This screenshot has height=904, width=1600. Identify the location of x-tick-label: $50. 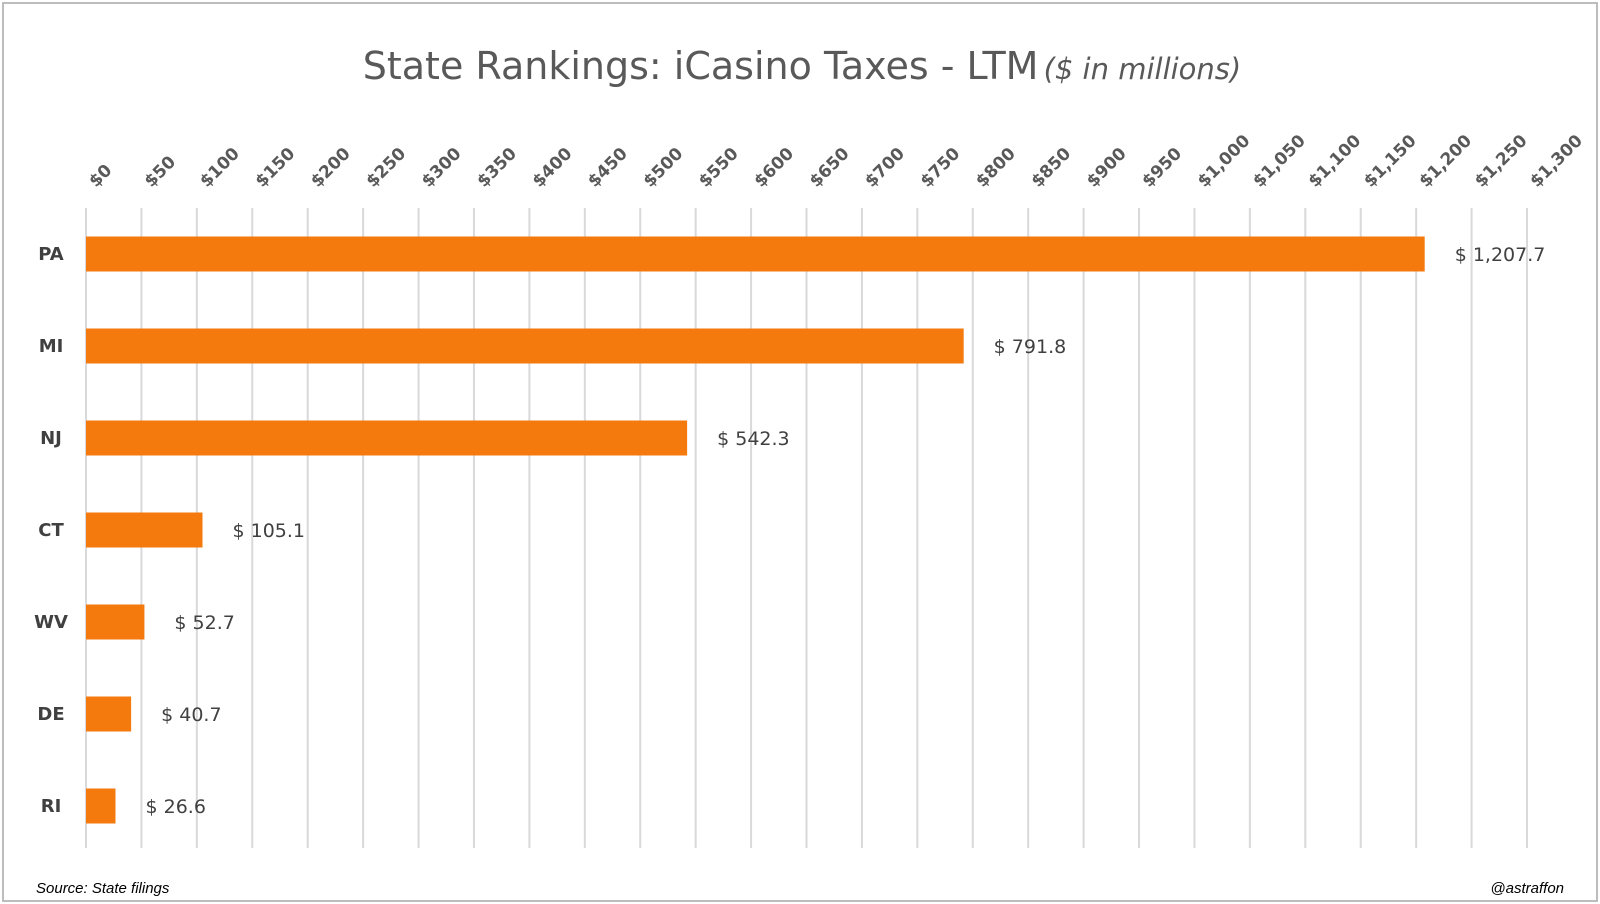
(160, 171).